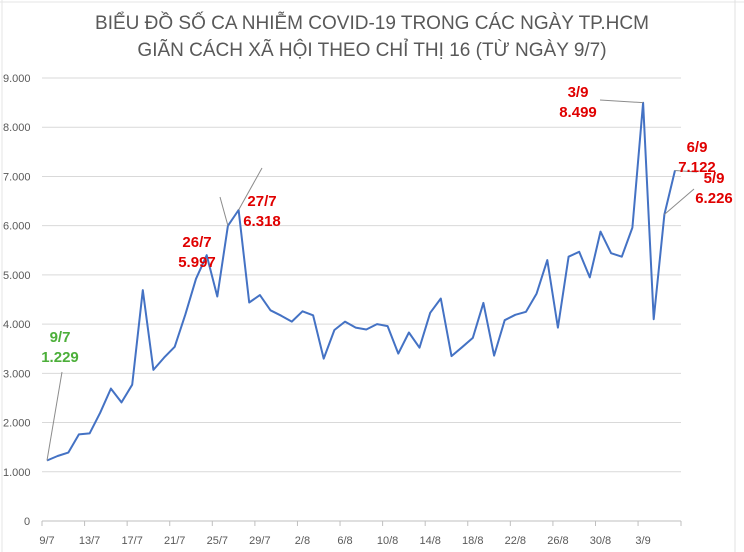 The width and height of the screenshot is (744, 552). I want to click on y-tick-label: 5.000, so click(17, 276).